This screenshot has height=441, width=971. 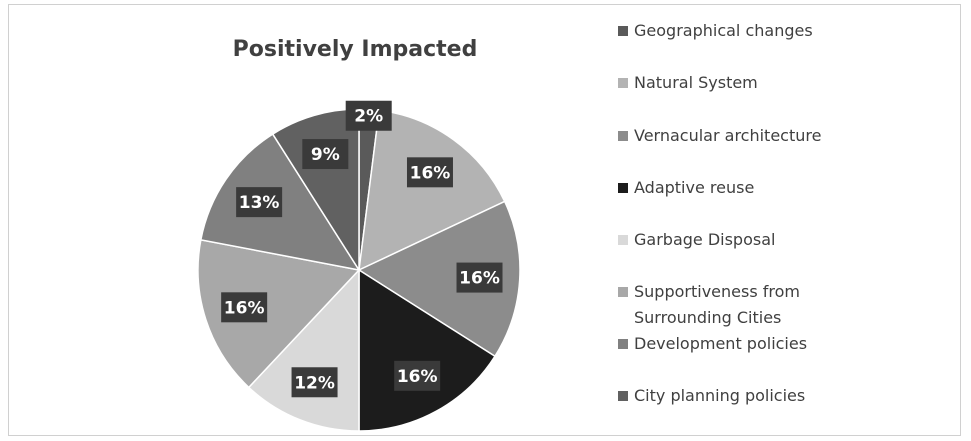 I want to click on legend-item: Adaptive reuse, so click(x=763, y=188).